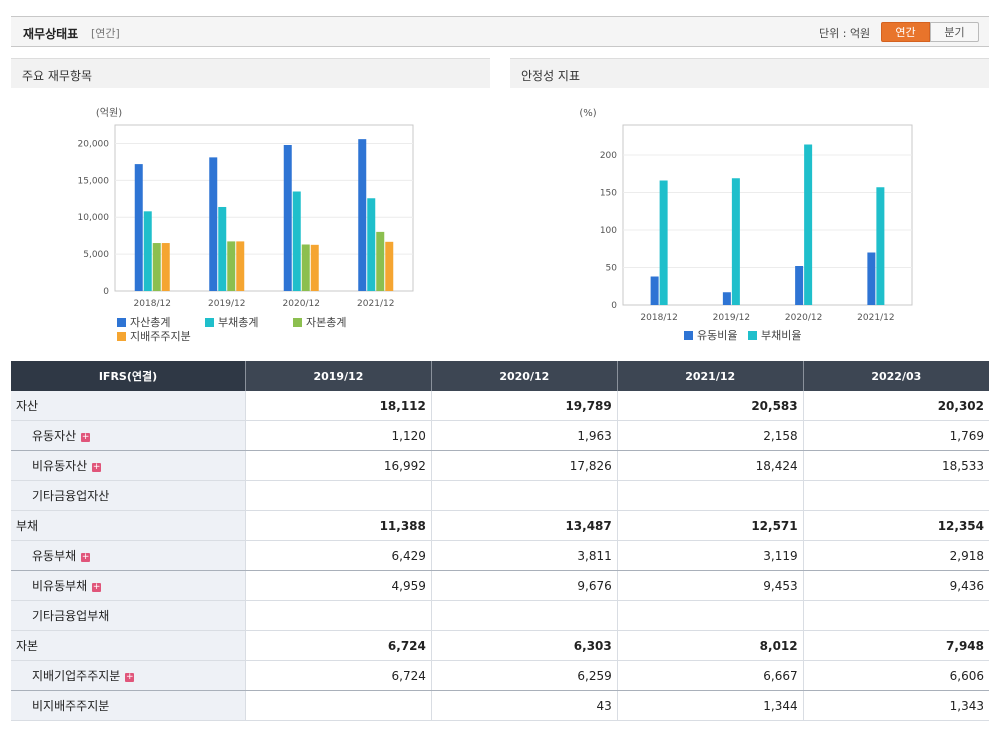 This screenshot has height=731, width=999. Describe the element at coordinates (54, 436) in the screenshot. I see `row-label: 유동자산` at that location.